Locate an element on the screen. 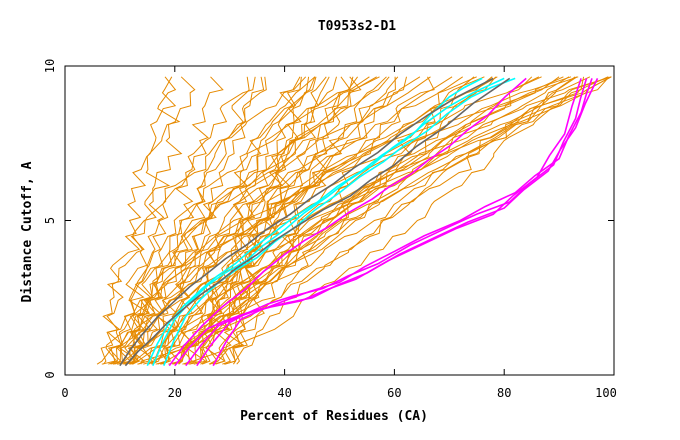 The image size is (680, 440). y-tick-label: 5 is located at coordinates (50, 220).